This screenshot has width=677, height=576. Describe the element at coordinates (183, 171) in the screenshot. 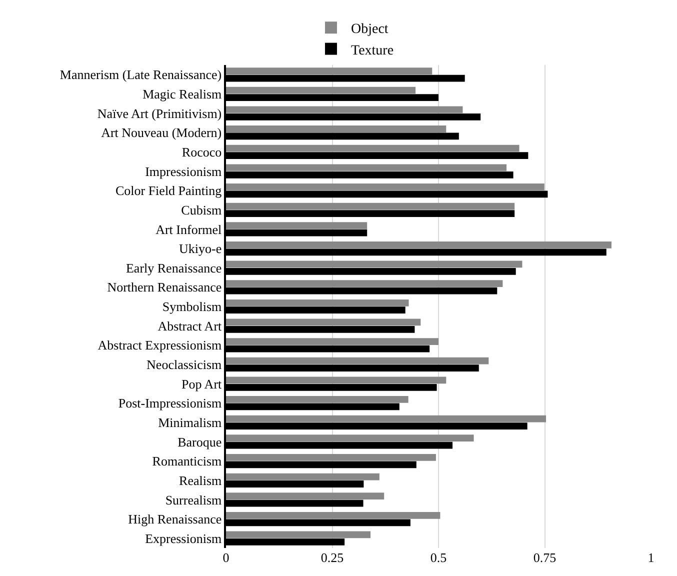

I see `y-tick-label: Impressionism` at that location.